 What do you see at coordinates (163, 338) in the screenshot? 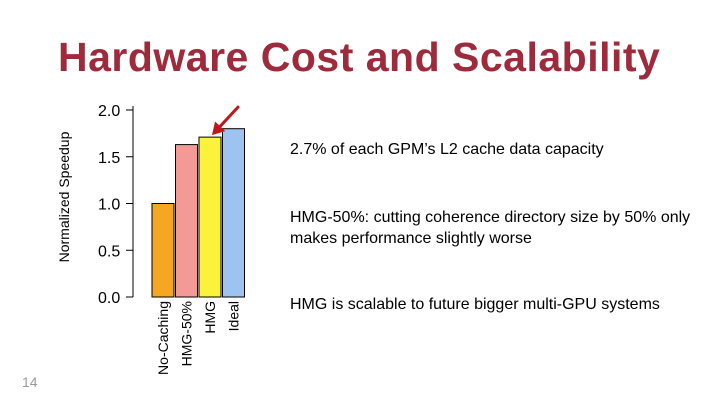
I see `x-category-label: No-Caching` at bounding box center [163, 338].